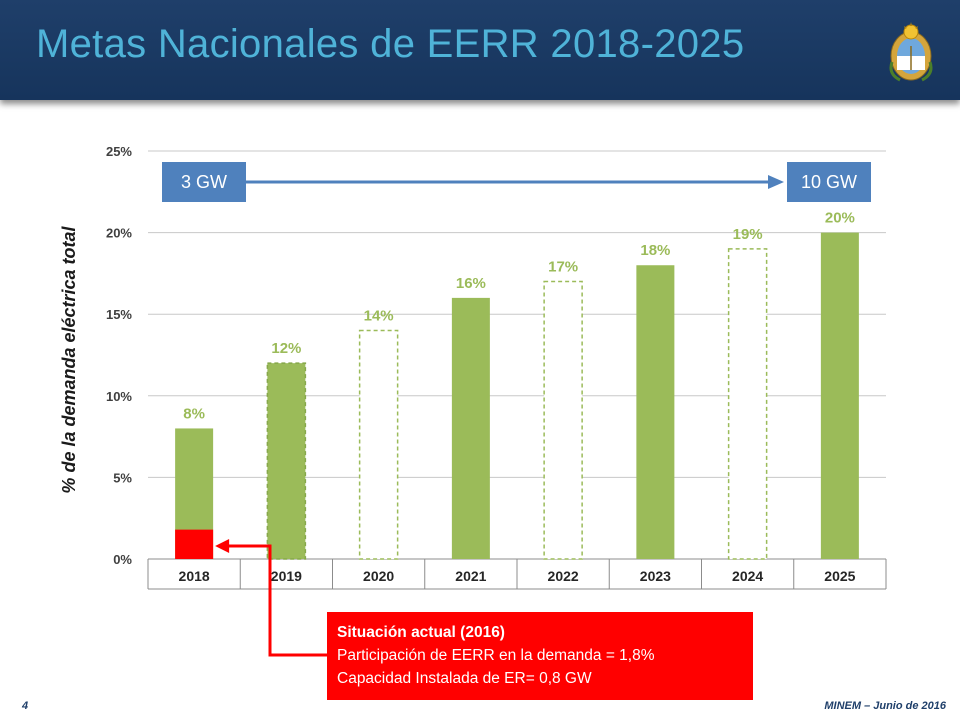  What do you see at coordinates (119, 314) in the screenshot?
I see `y-tick-label: 15%` at bounding box center [119, 314].